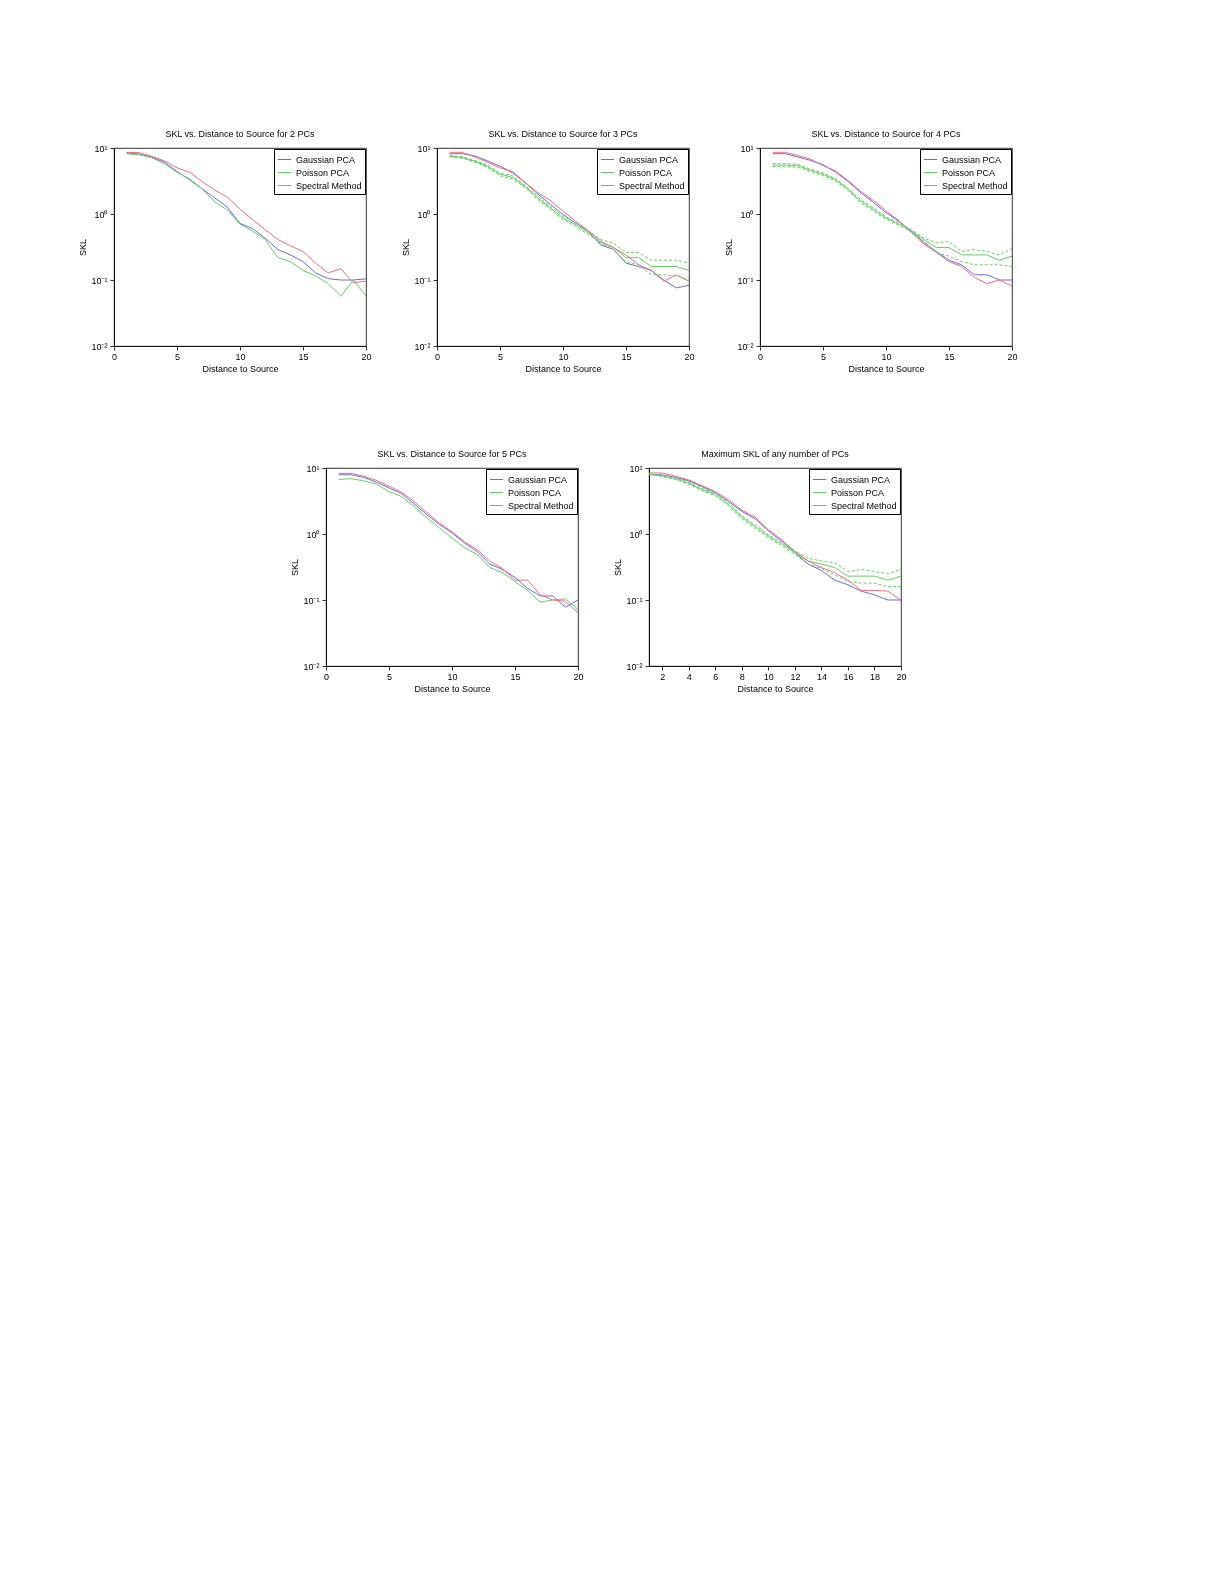 The image size is (1225, 1585). Describe the element at coordinates (742, 676) in the screenshot. I see `x-tick-label: 8` at that location.